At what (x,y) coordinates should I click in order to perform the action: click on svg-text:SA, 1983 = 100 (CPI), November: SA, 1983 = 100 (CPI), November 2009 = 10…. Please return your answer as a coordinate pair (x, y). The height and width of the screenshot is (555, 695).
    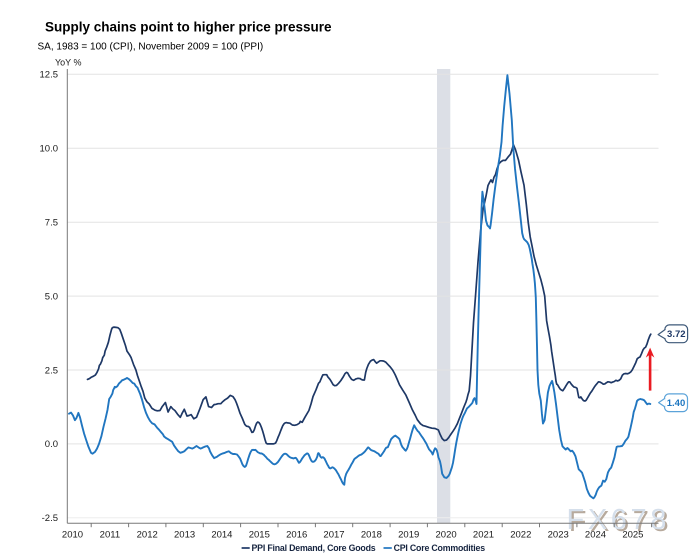
    Looking at the image, I should click on (151, 47).